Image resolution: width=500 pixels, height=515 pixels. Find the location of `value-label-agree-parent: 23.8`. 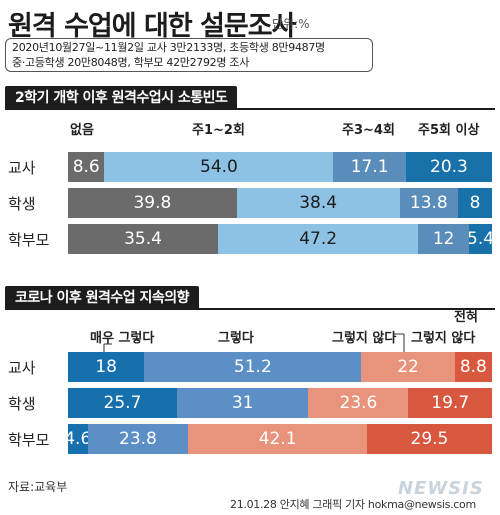

value-label-agree-parent: 23.8 is located at coordinates (138, 439).